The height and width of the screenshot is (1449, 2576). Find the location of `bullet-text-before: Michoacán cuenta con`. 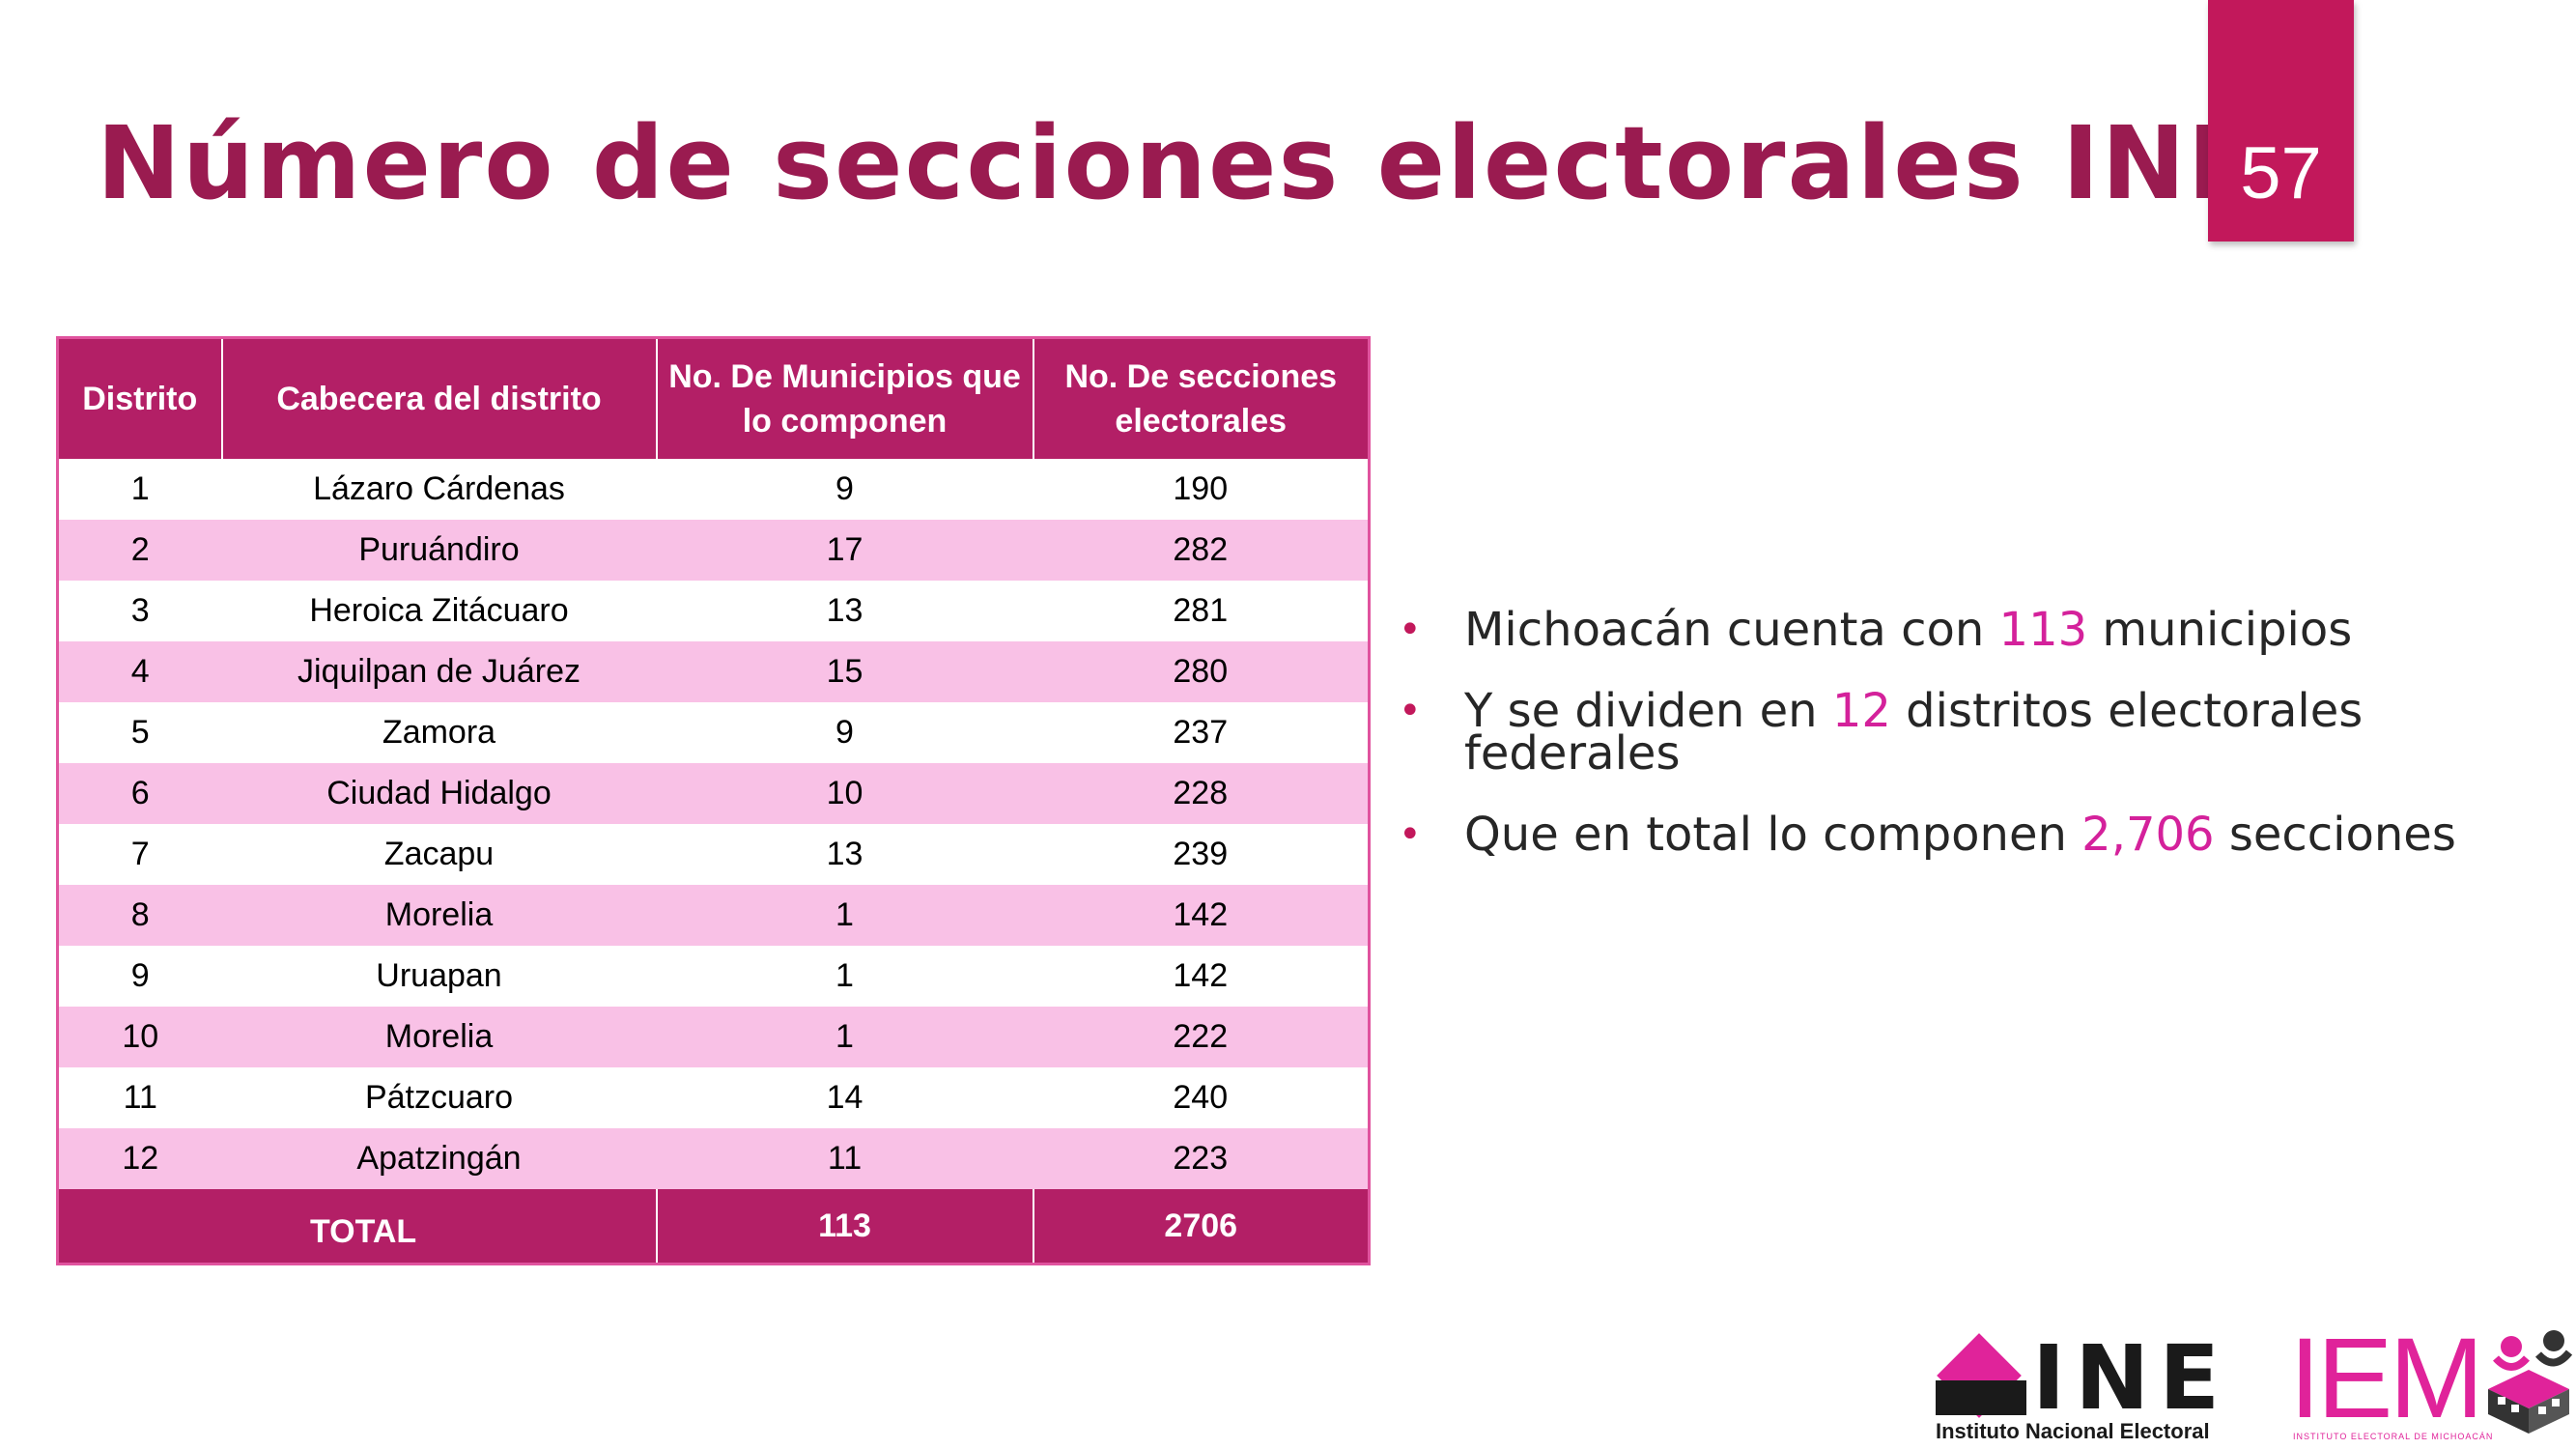

bullet-text-before: Michoacán cuenta con is located at coordinates (1731, 630).